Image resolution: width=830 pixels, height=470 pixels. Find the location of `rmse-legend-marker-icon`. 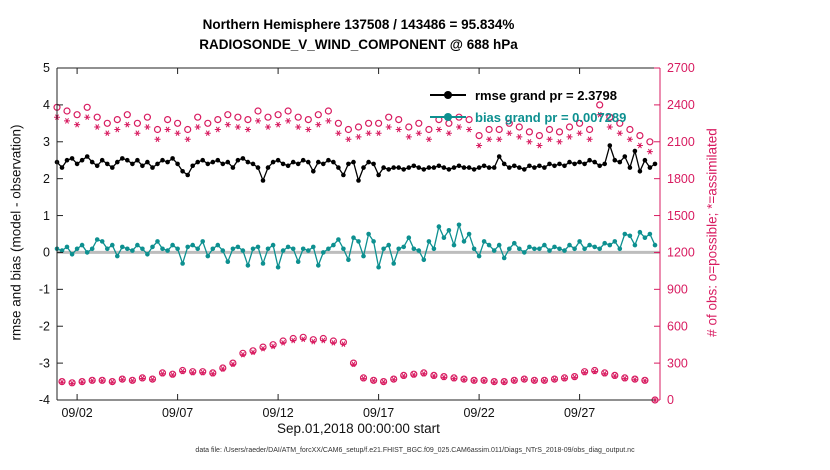

rmse-legend-marker-icon is located at coordinates (448, 95).